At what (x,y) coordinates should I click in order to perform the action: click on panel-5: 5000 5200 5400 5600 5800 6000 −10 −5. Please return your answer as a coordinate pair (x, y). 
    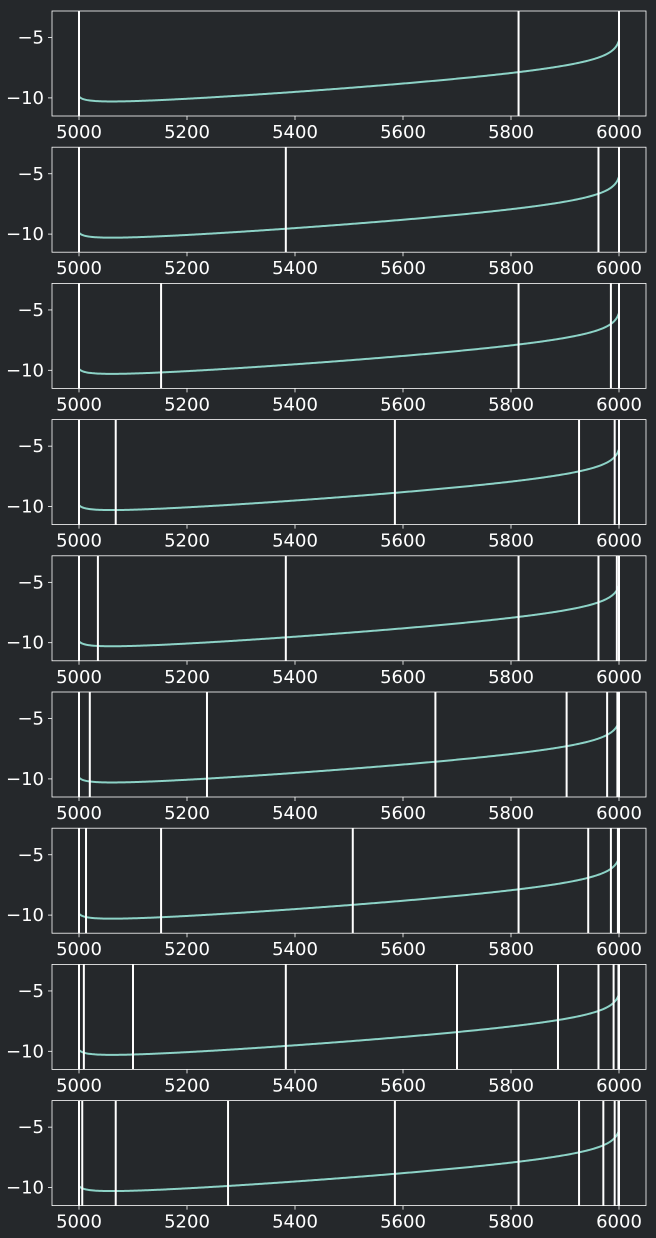
    Looking at the image, I should click on (326, 621).